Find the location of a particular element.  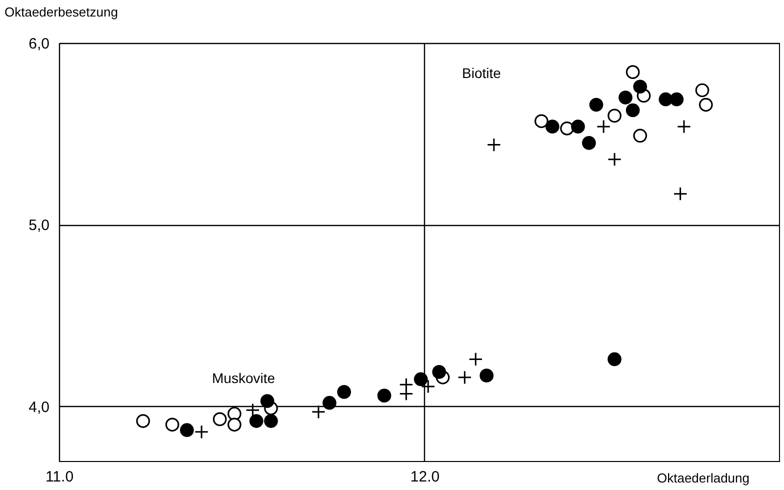

y-axis-title: Oktaederbesetzung is located at coordinates (61, 12).